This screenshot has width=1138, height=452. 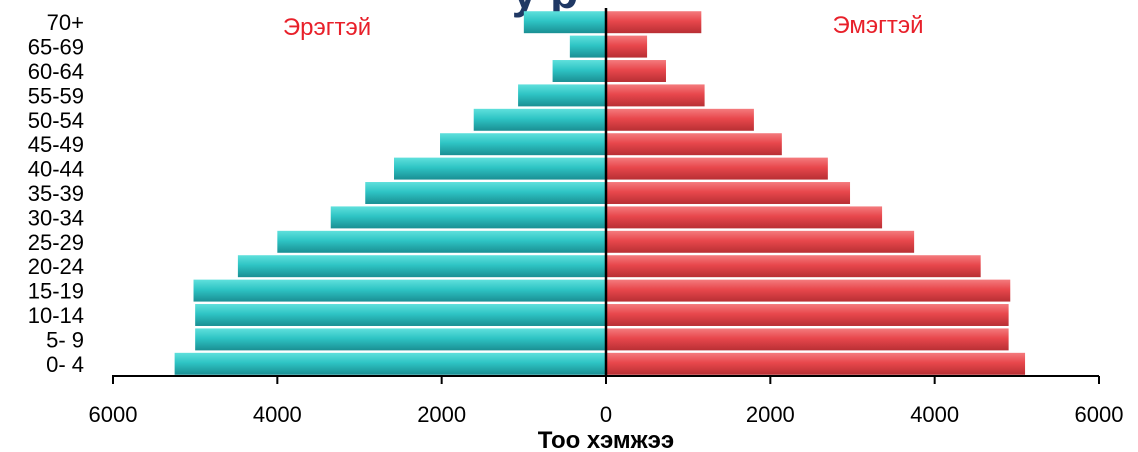 I want to click on category-label: 40-44, so click(x=56, y=169).